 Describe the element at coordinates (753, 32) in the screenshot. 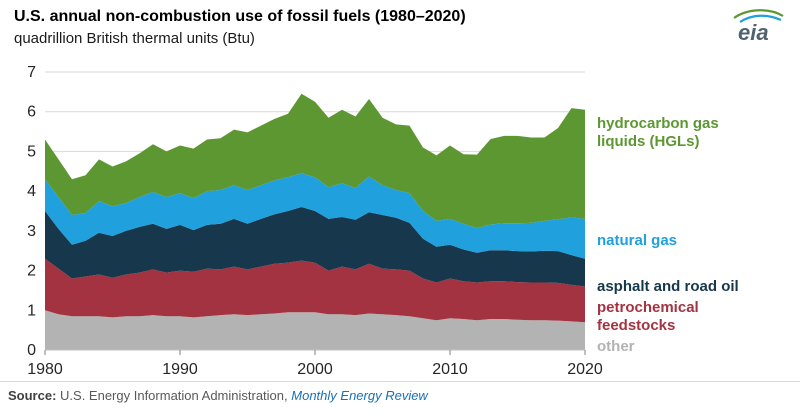

I see `logo-text: eia` at that location.